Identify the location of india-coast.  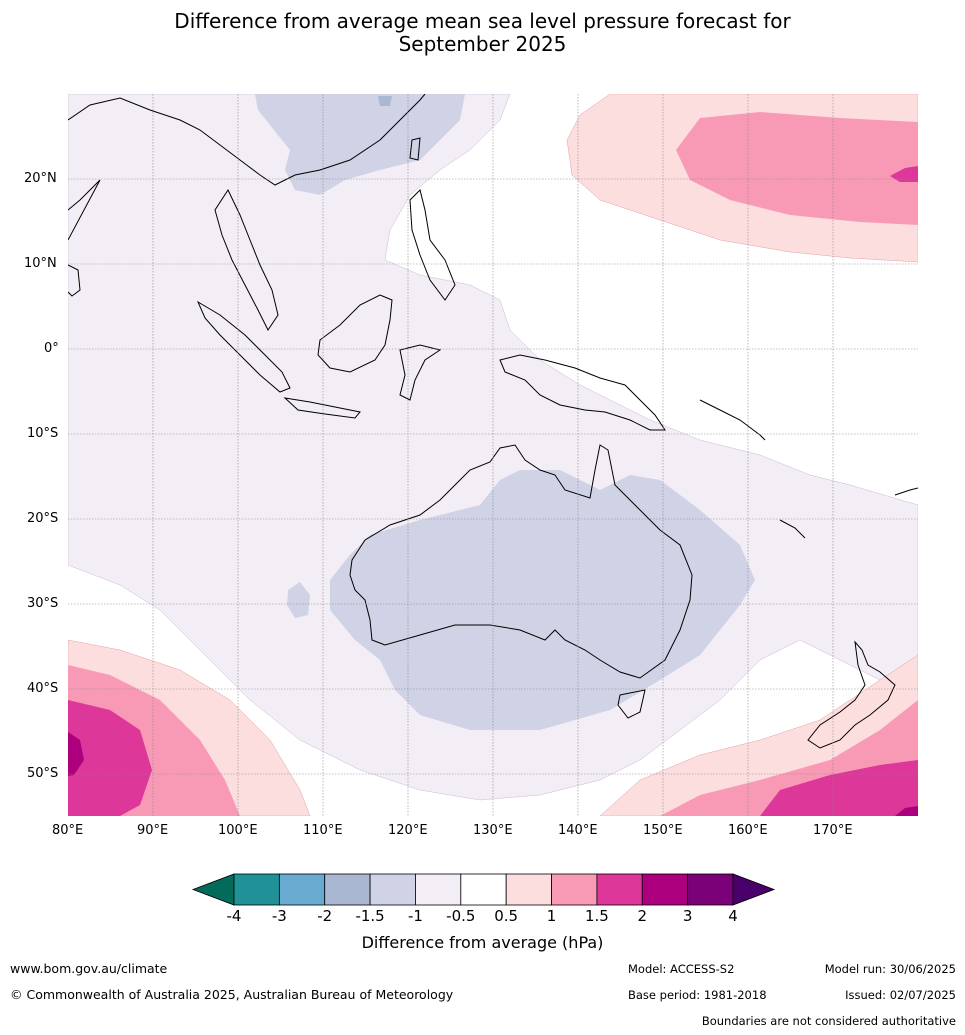
(84, 210).